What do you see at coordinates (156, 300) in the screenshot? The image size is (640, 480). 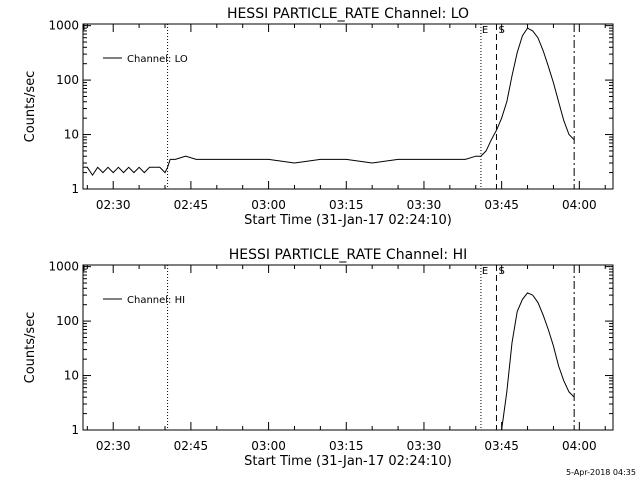 I see `legend-entry: Channel: HI` at bounding box center [156, 300].